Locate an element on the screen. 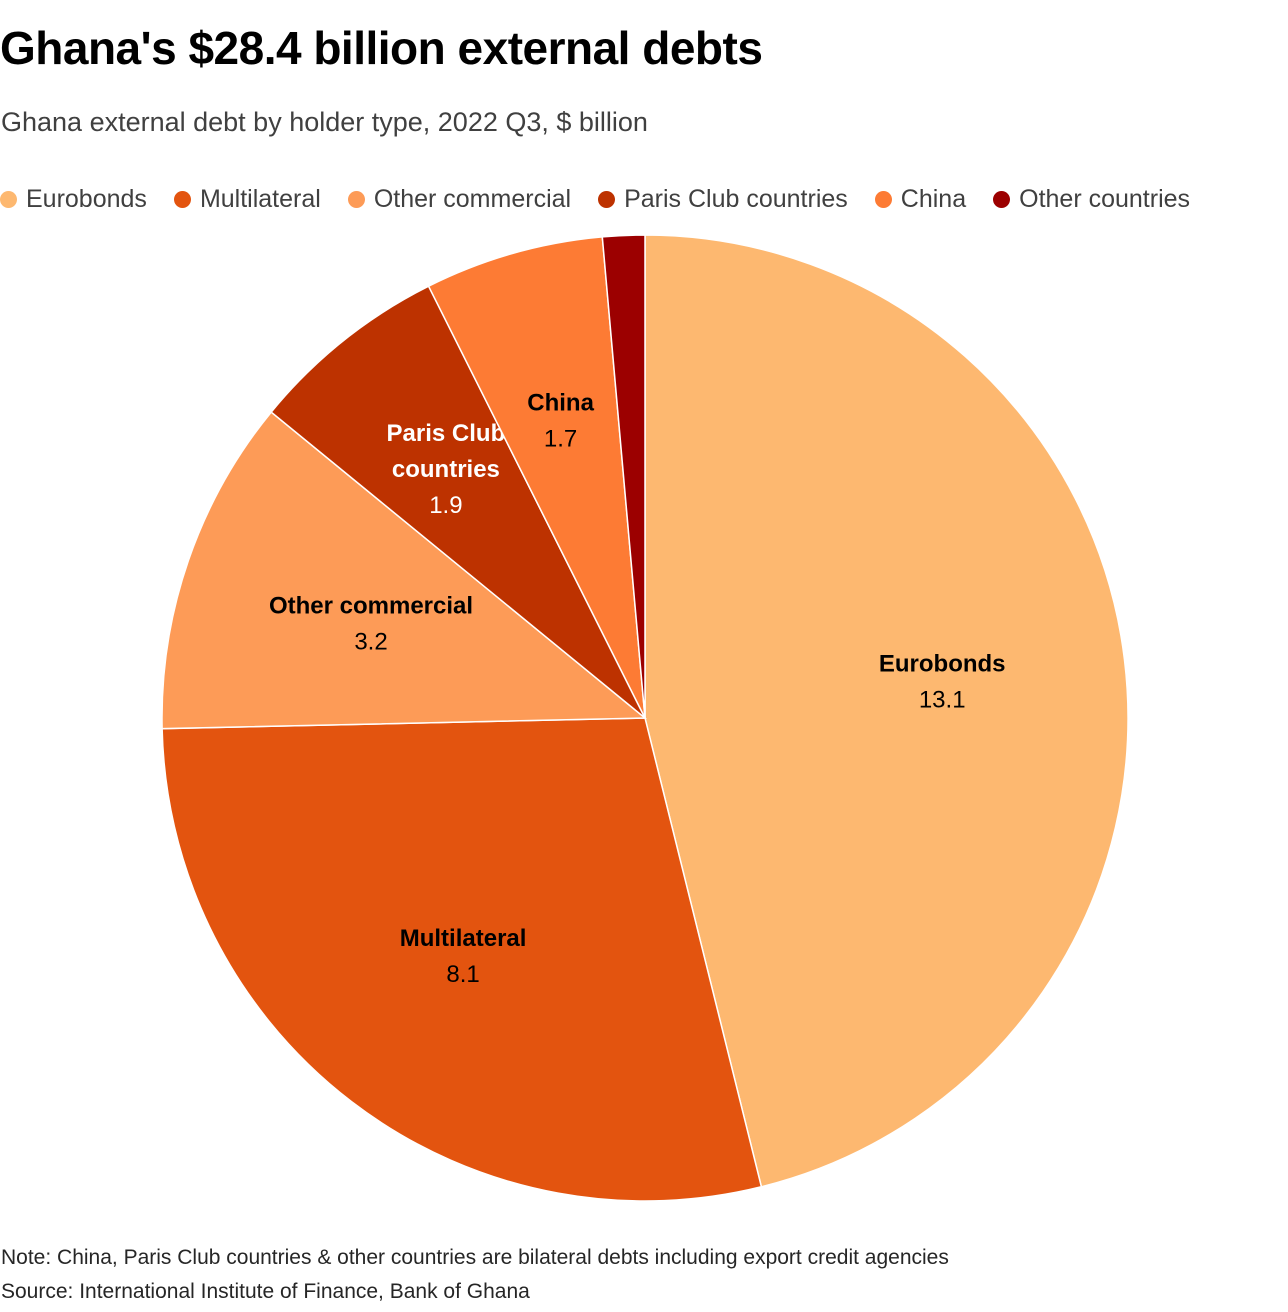 Image resolution: width=1288 pixels, height=1312 pixels. chart-title: Ghana's $28.4 billion external debts is located at coordinates (381, 48).